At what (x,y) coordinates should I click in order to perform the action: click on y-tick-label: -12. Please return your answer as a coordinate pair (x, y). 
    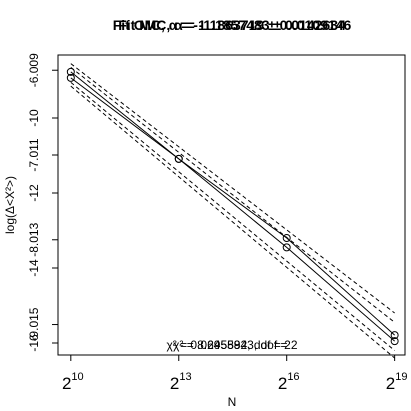
    Looking at the image, I should click on (34, 193).